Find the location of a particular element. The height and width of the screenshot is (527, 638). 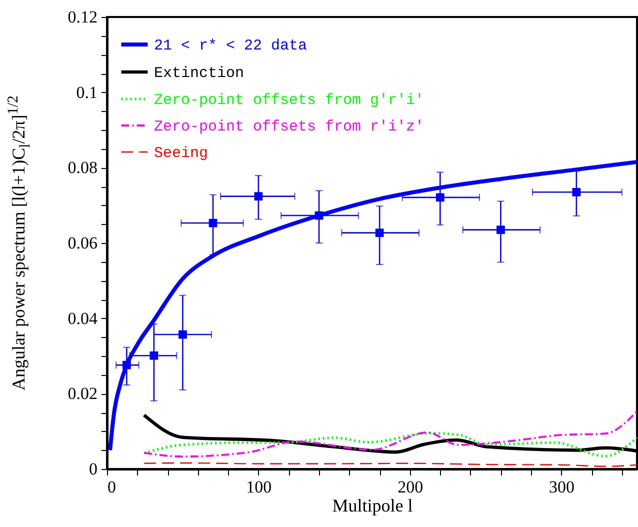

x-tick-label: 100 is located at coordinates (259, 487).